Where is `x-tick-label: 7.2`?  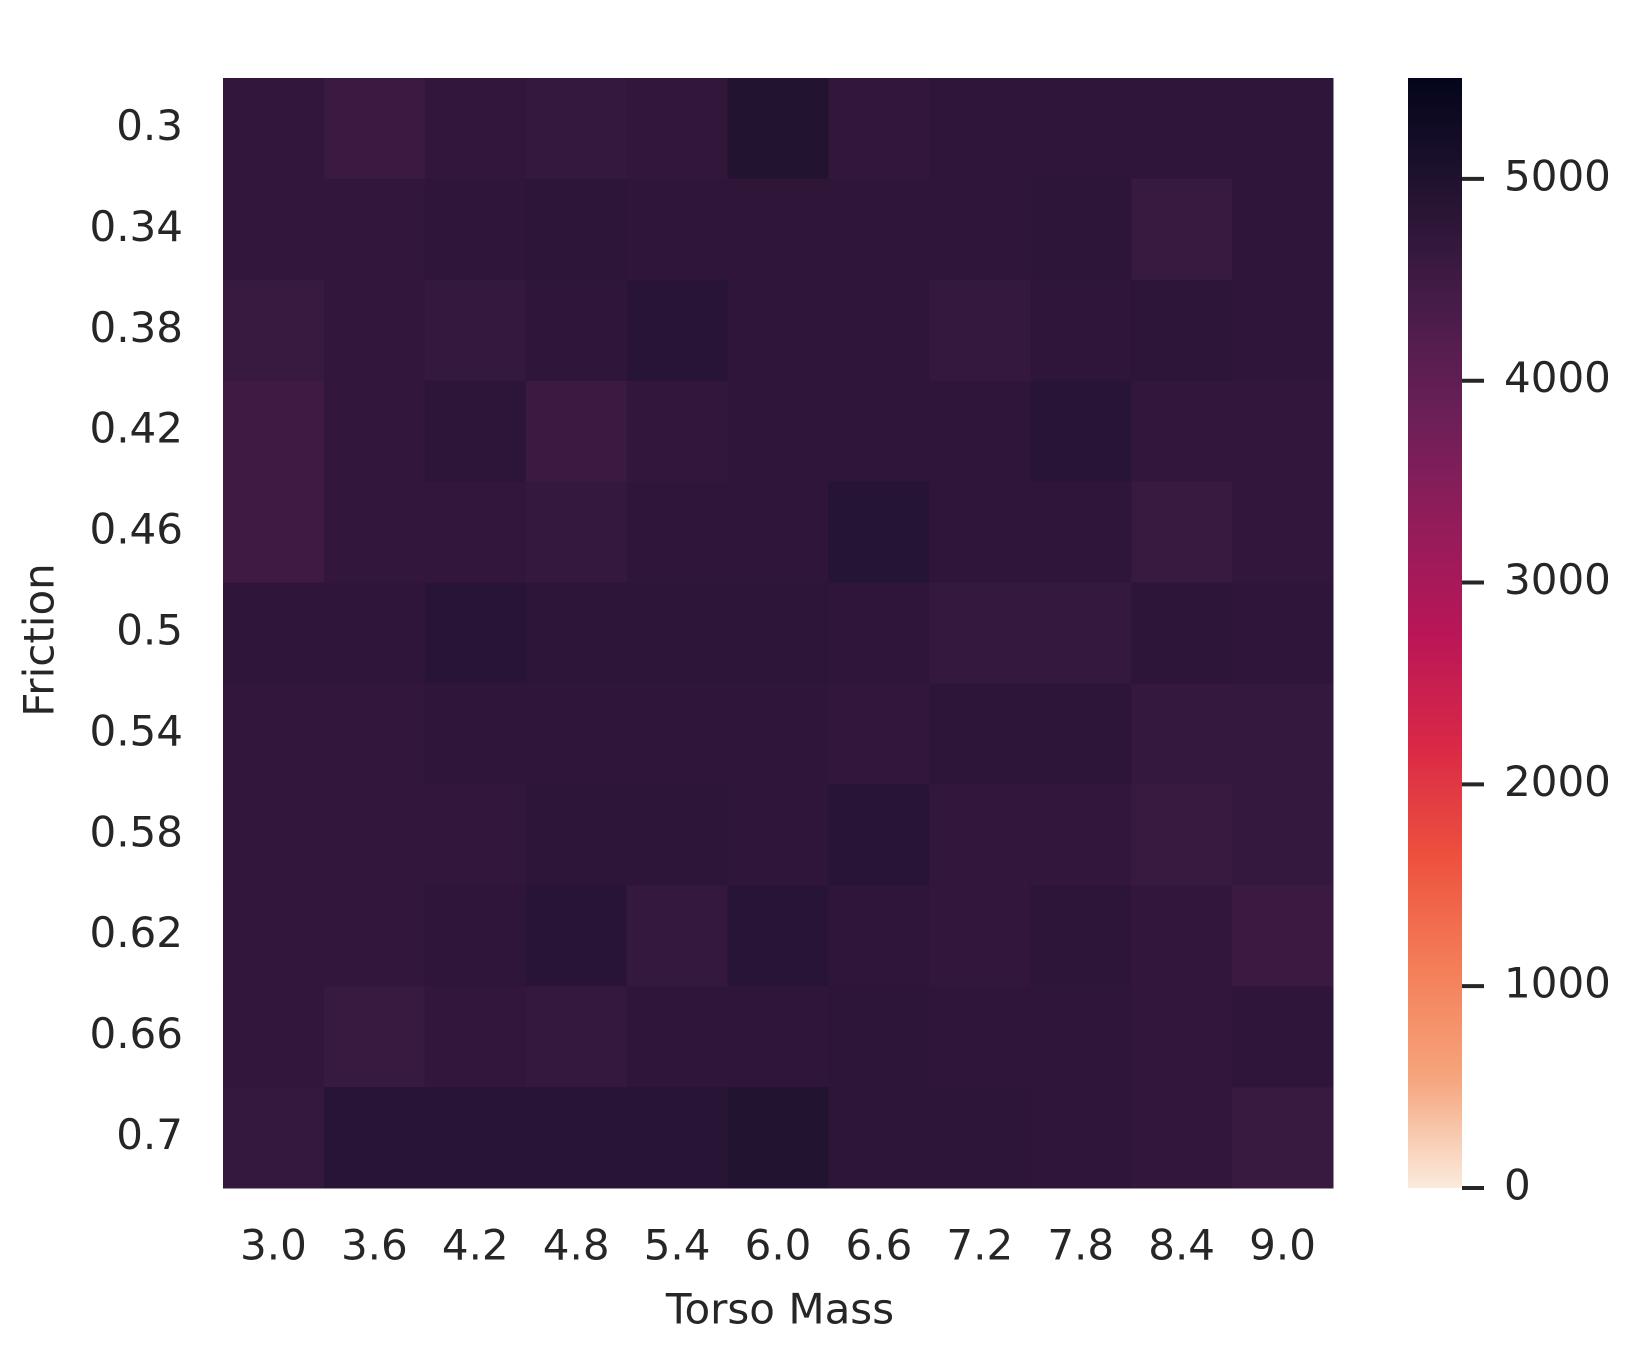
x-tick-label: 7.2 is located at coordinates (979, 1245).